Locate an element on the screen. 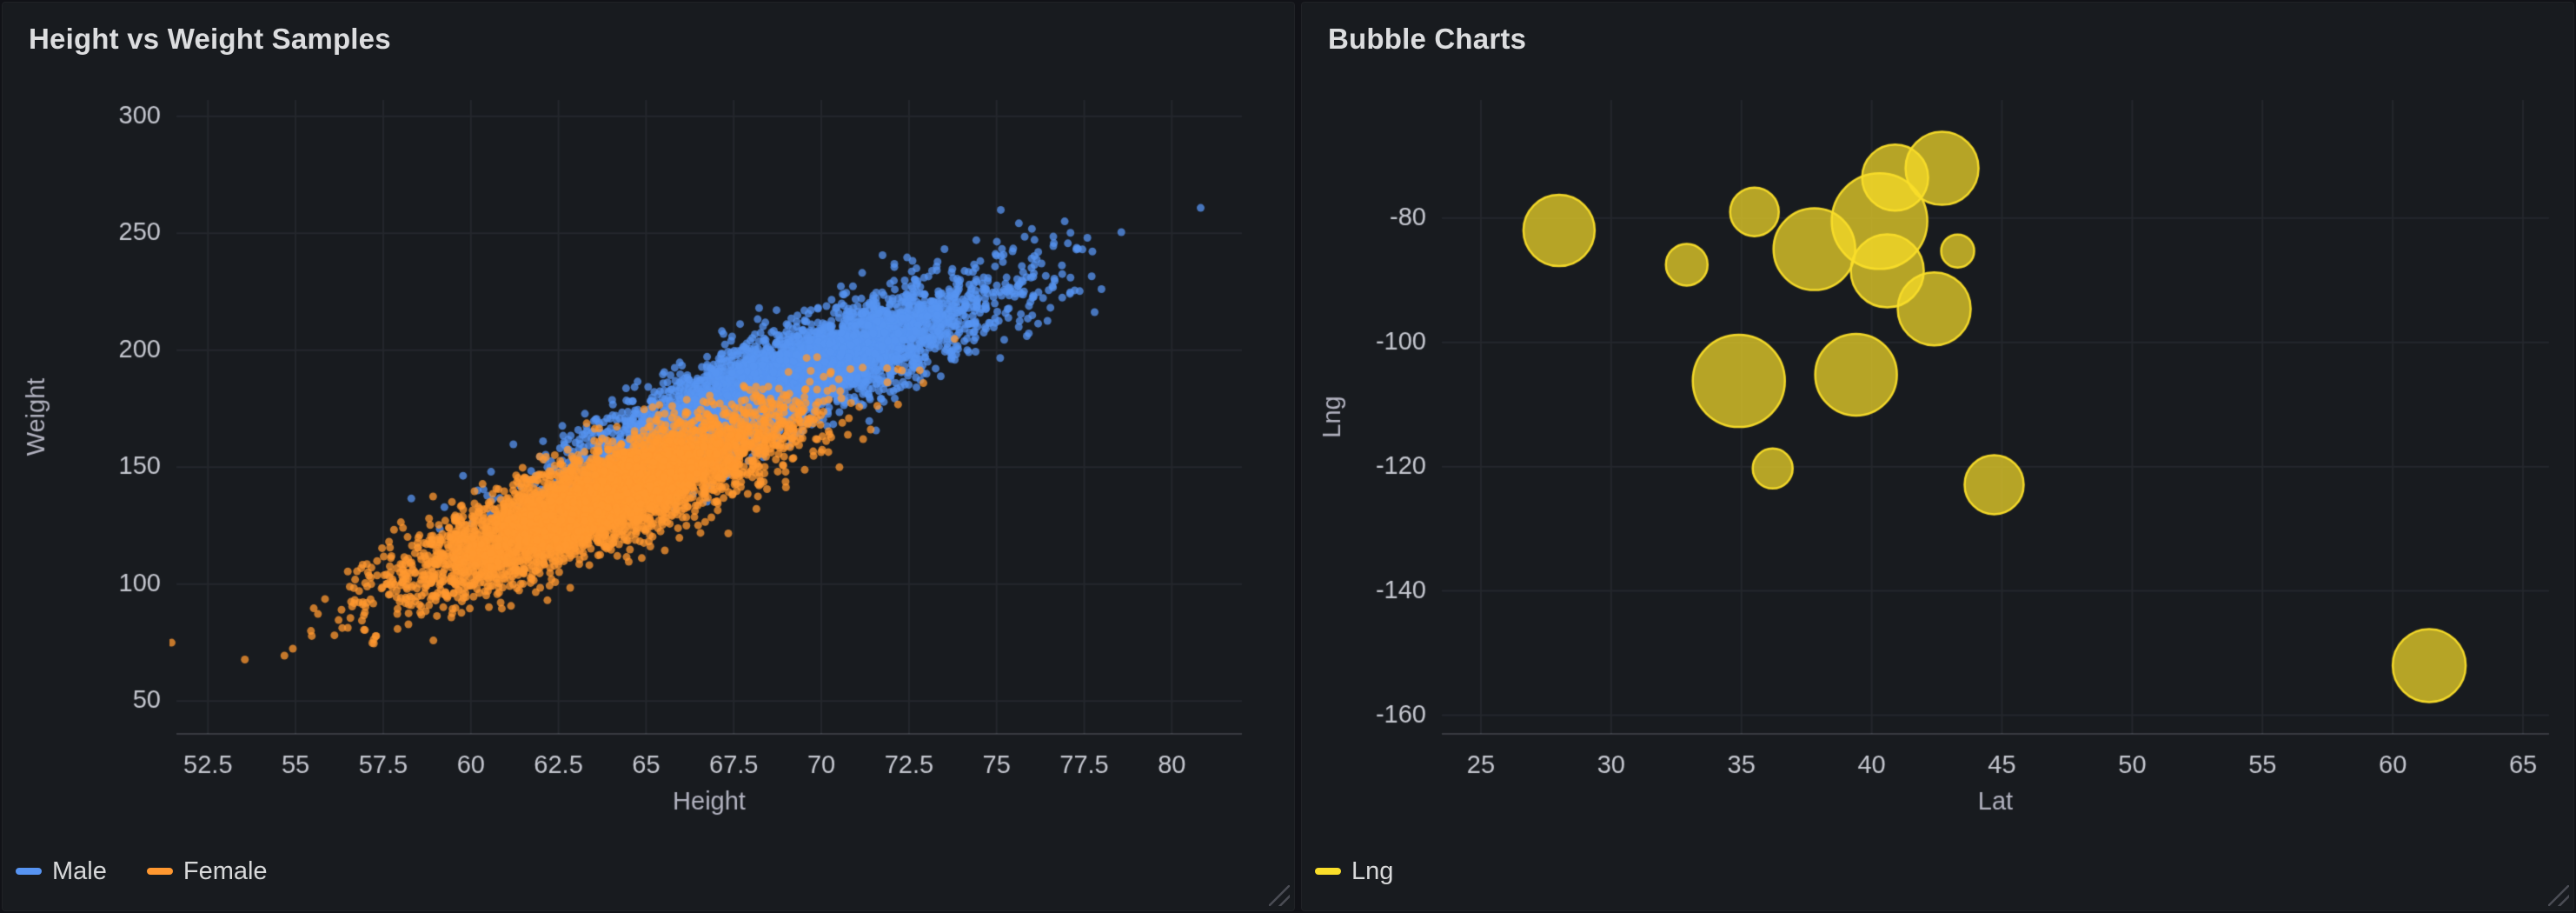  legend: Lng is located at coordinates (1937, 877).